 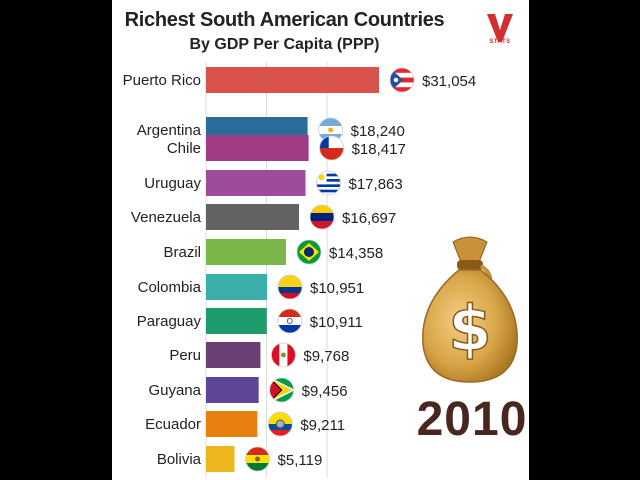 What do you see at coordinates (257, 148) in the screenshot?
I see `bar-chile` at bounding box center [257, 148].